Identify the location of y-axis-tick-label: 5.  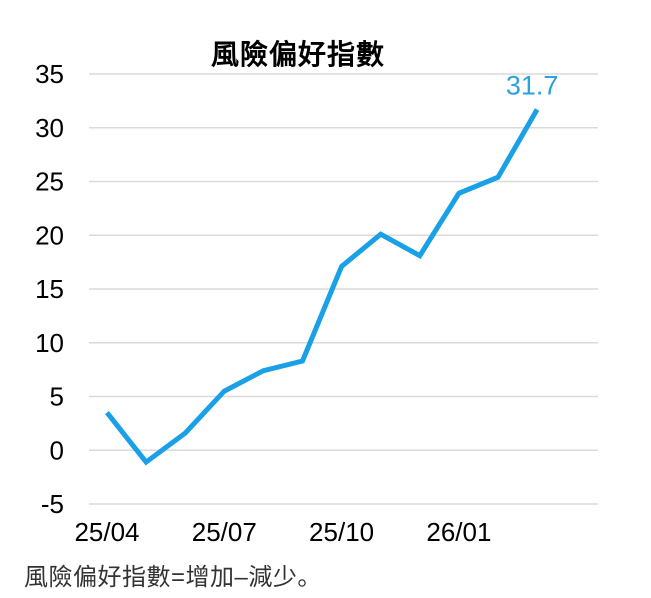
(57, 397).